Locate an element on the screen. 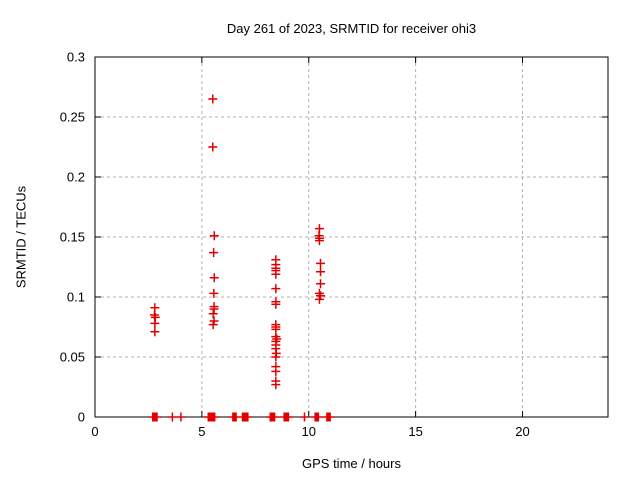  x-axis-label: GPS time / hours is located at coordinates (351, 463).